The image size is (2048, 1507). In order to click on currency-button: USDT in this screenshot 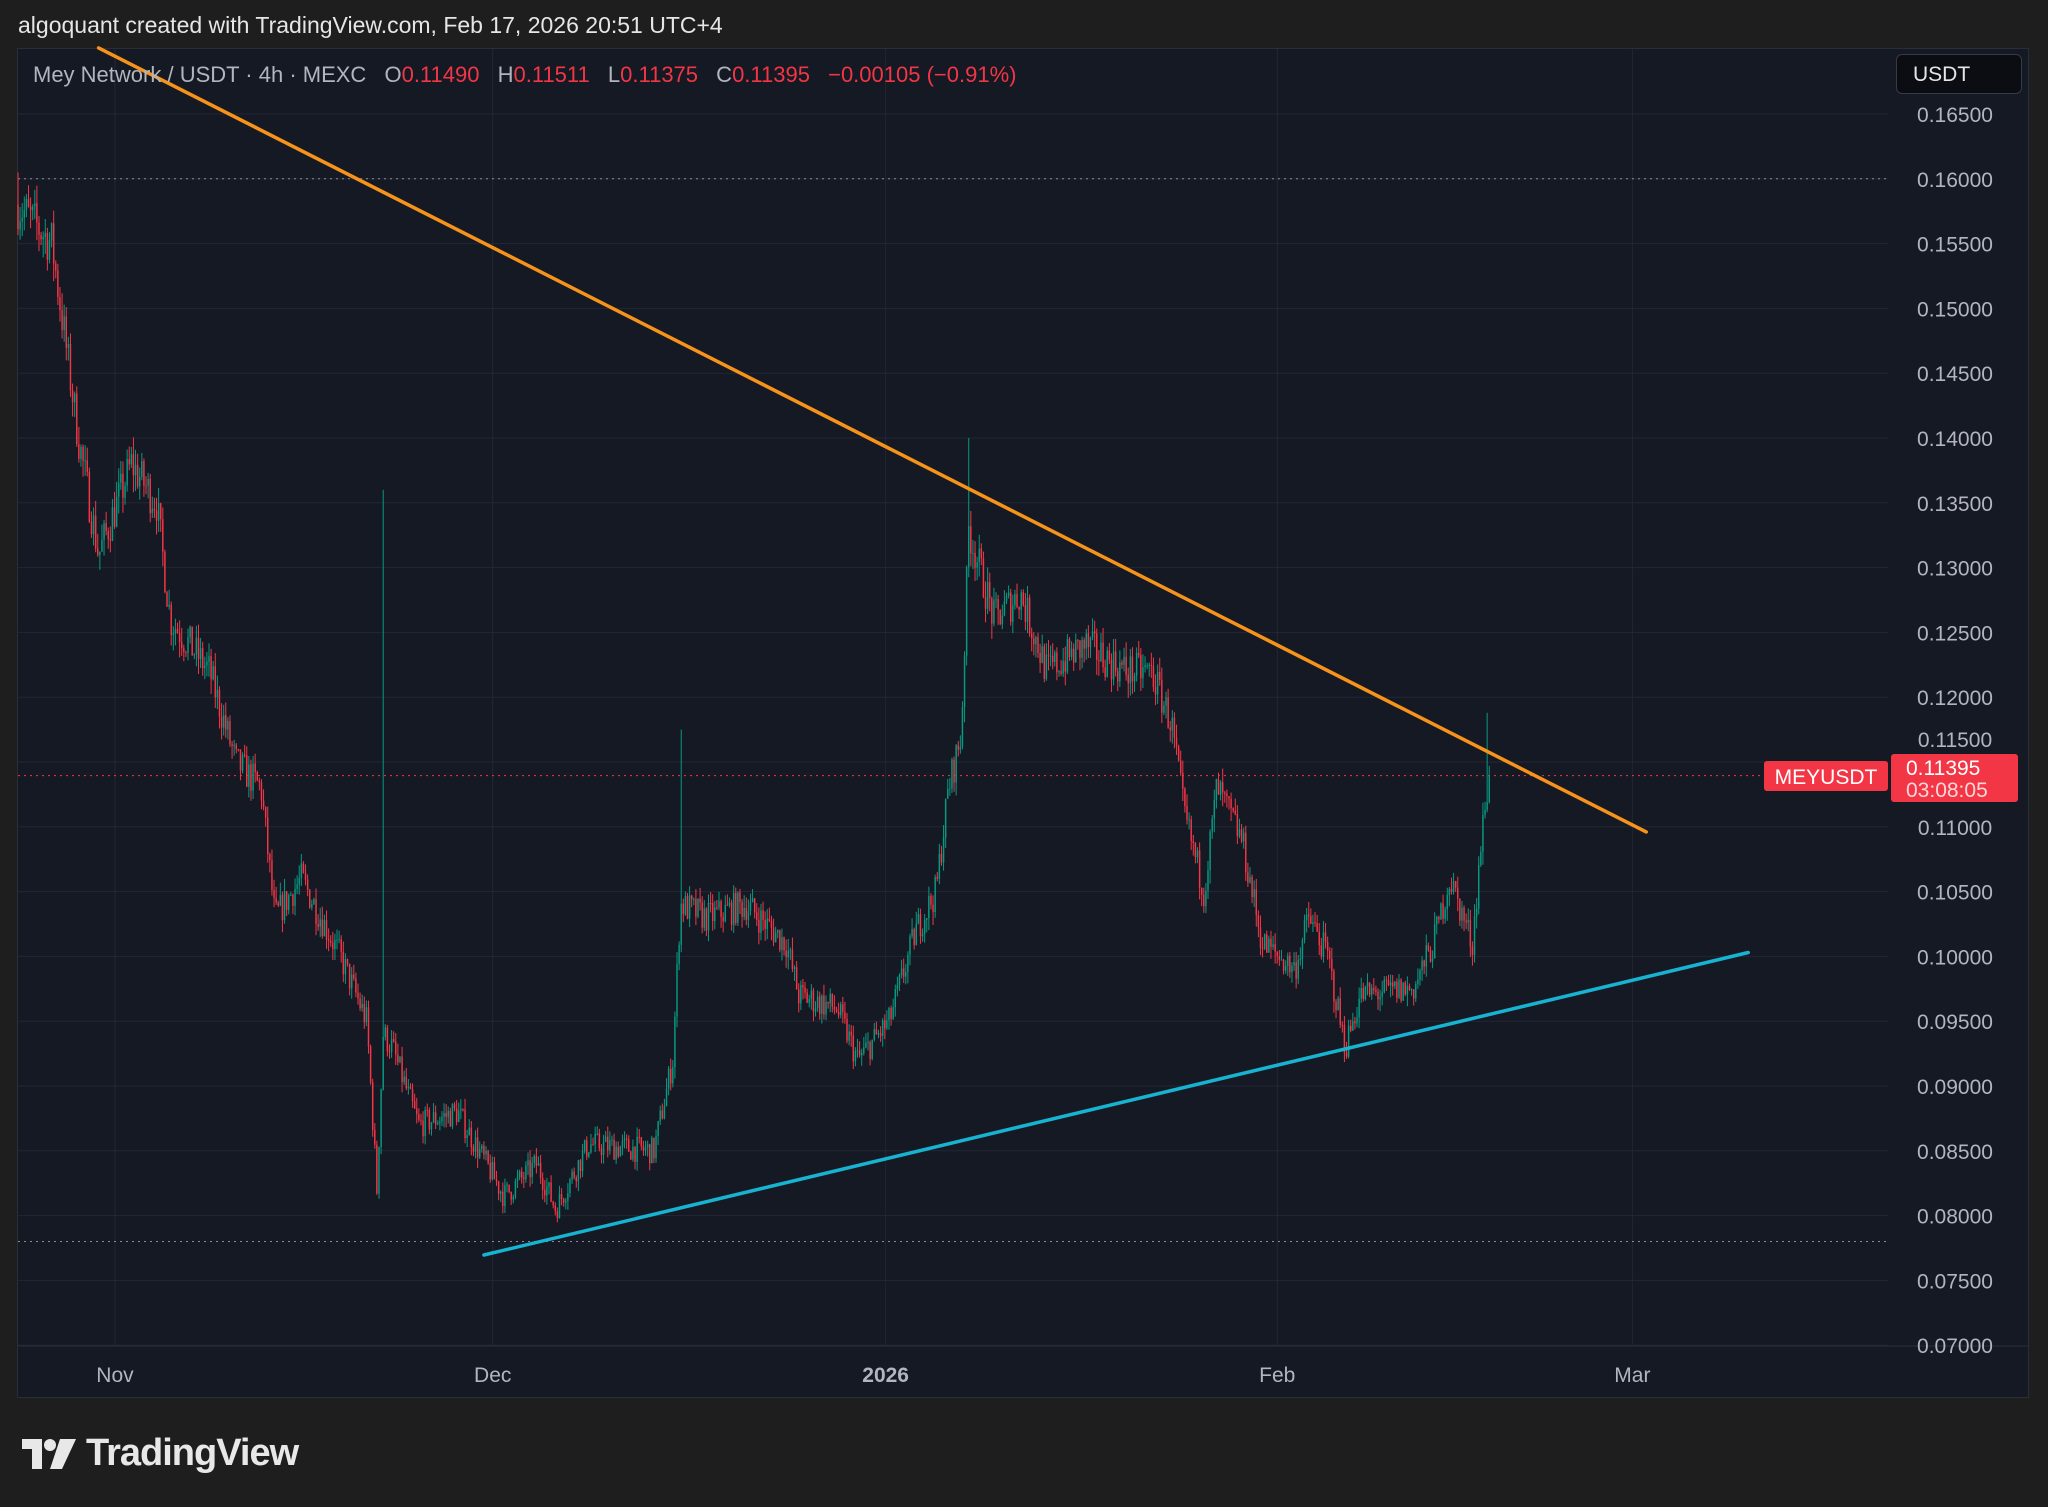, I will do `click(1959, 74)`.